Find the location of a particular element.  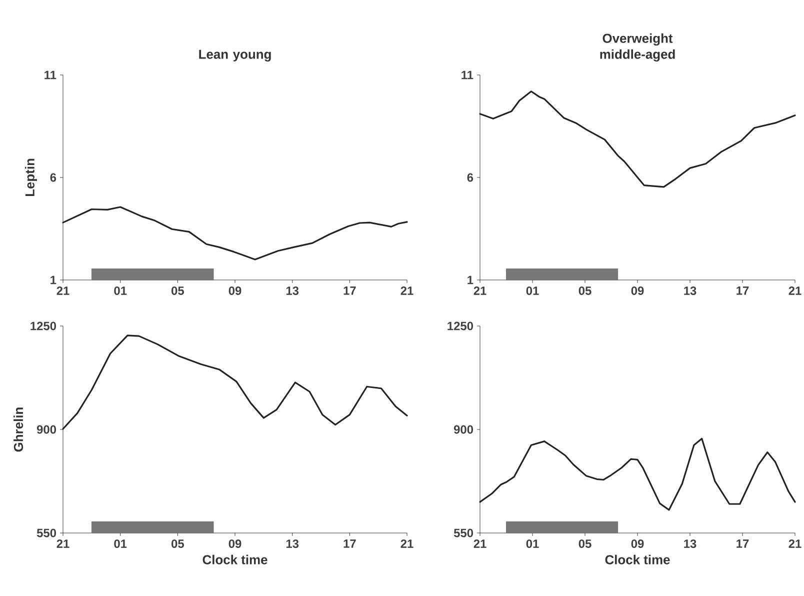

chart-title: Lean young is located at coordinates (235, 56).